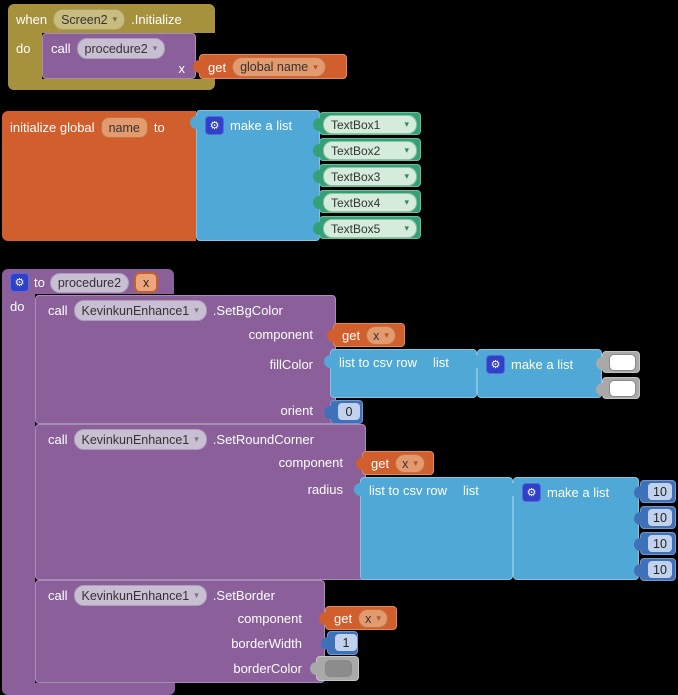 The width and height of the screenshot is (678, 695). What do you see at coordinates (346, 642) in the screenshot?
I see `number-field: 1` at bounding box center [346, 642].